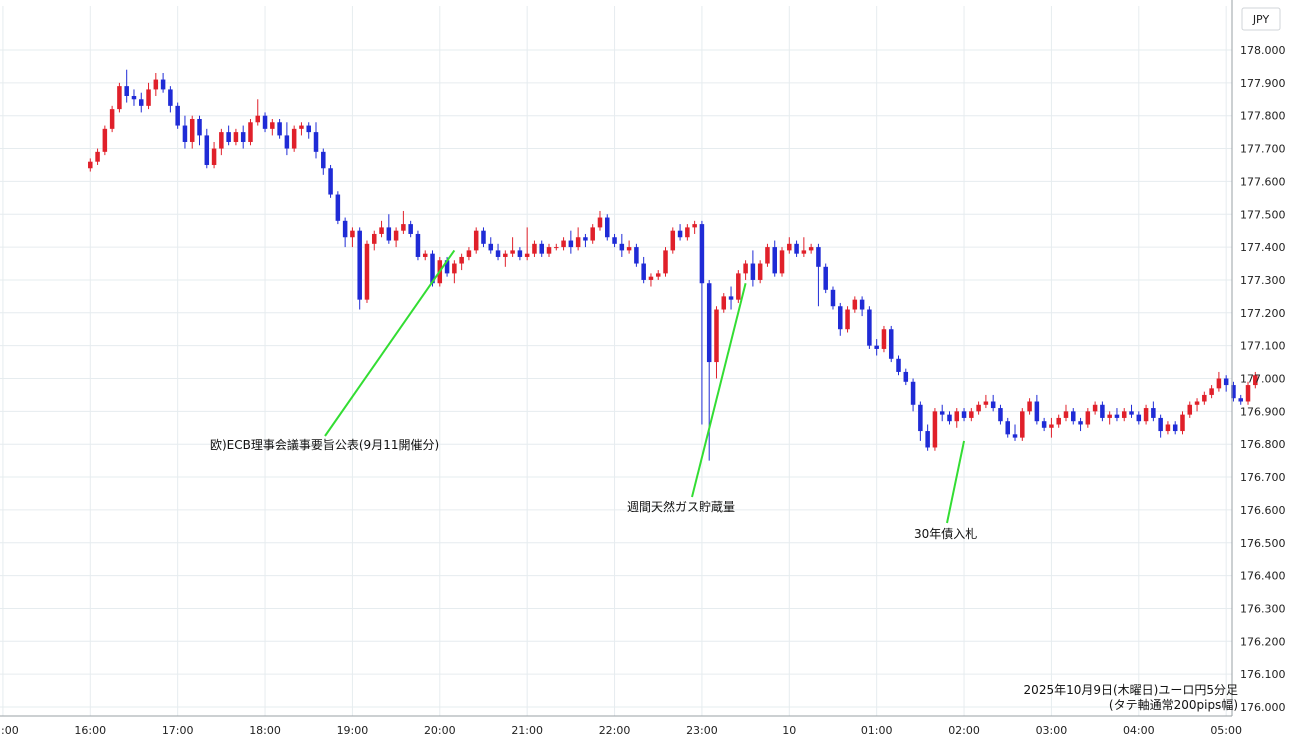  What do you see at coordinates (1263, 379) in the screenshot?
I see `y-tick-label: 177.000` at bounding box center [1263, 379].